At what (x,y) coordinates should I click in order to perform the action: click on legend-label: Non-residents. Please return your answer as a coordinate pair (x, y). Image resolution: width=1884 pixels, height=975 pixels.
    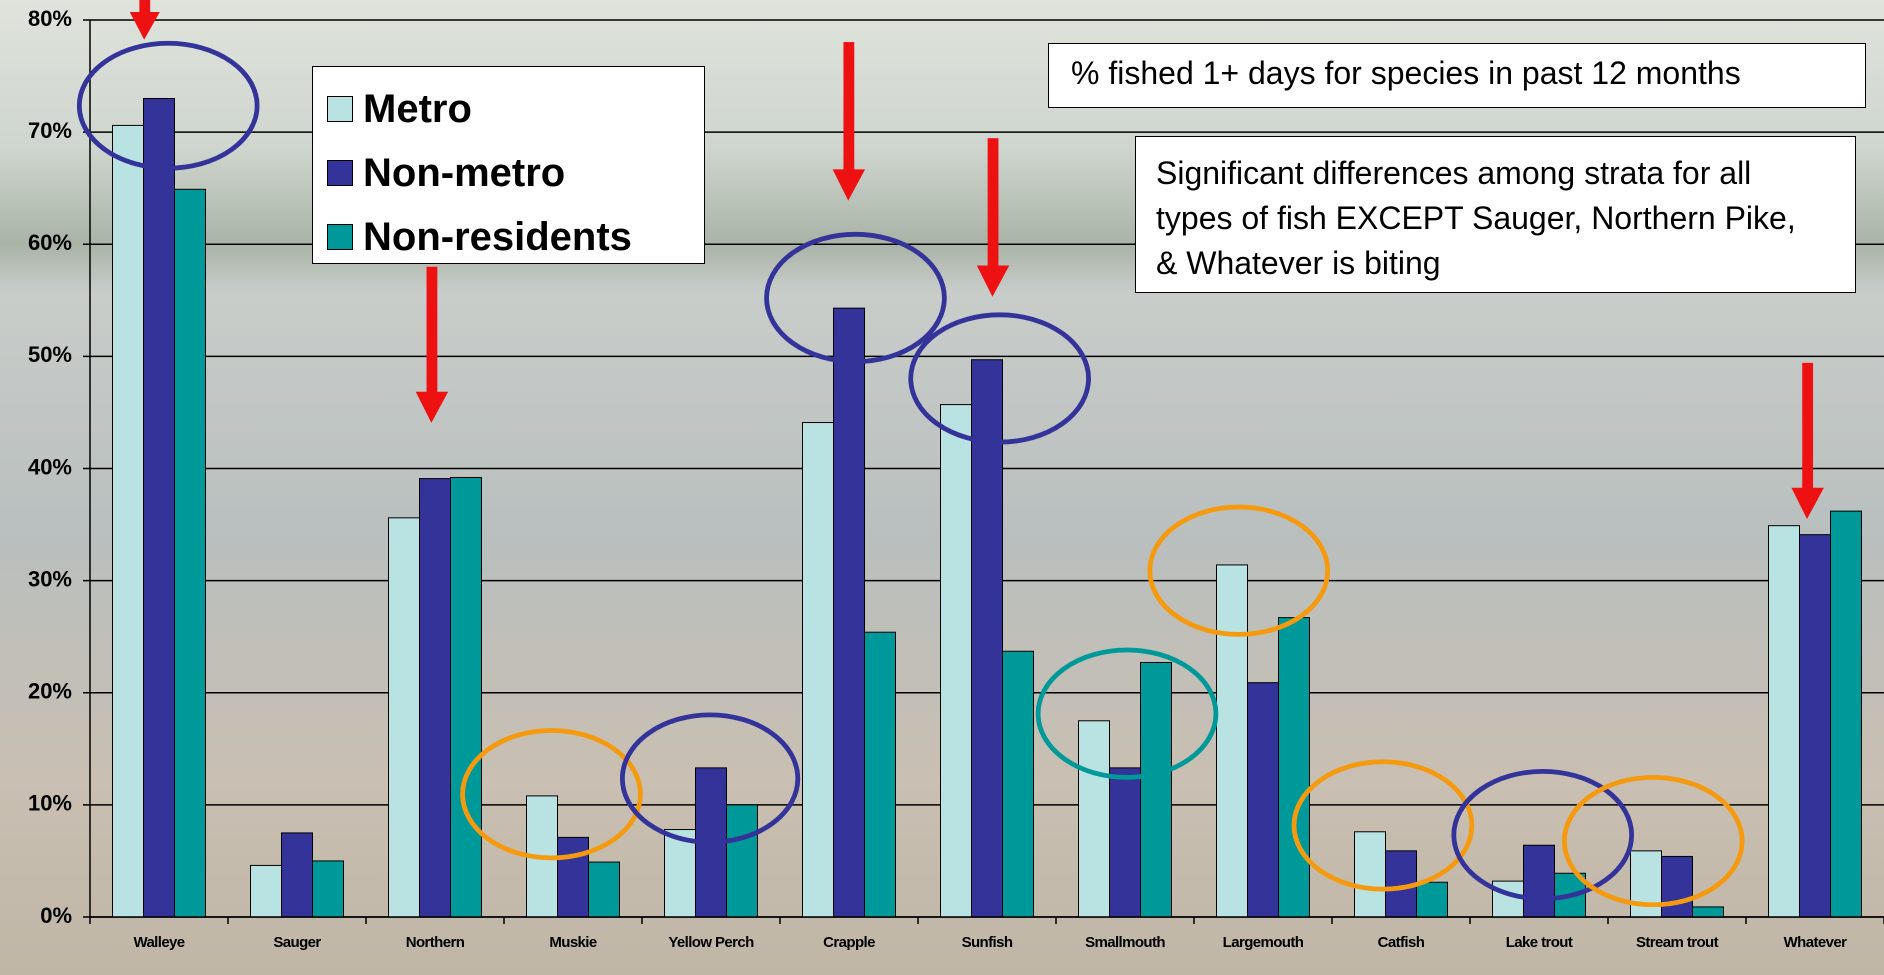
    Looking at the image, I should click on (497, 236).